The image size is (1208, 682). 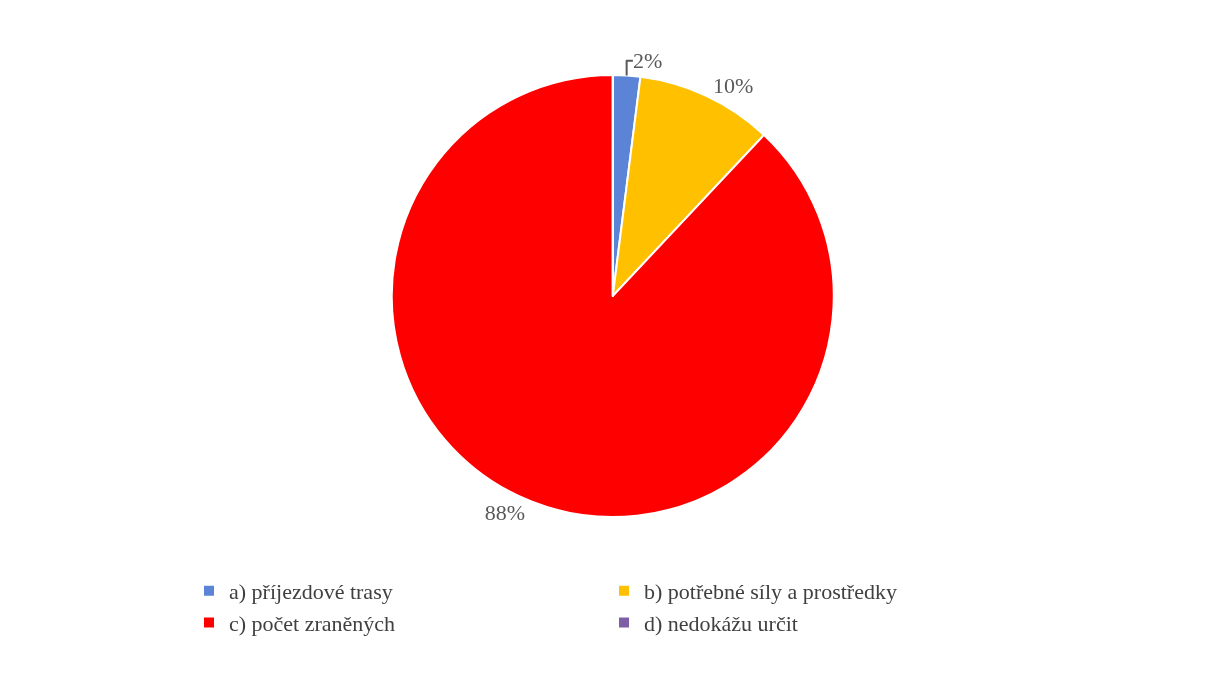 I want to click on data-label: 2%, so click(x=647, y=61).